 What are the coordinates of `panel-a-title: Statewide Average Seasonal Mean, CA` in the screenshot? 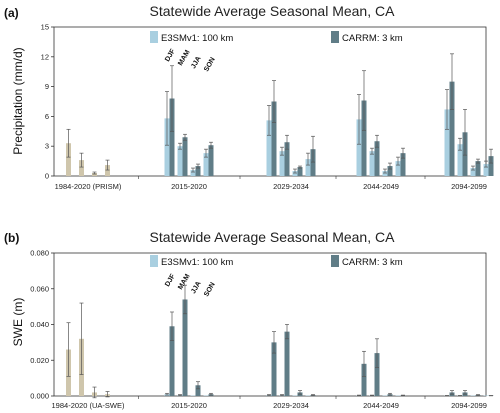 It's located at (273, 11).